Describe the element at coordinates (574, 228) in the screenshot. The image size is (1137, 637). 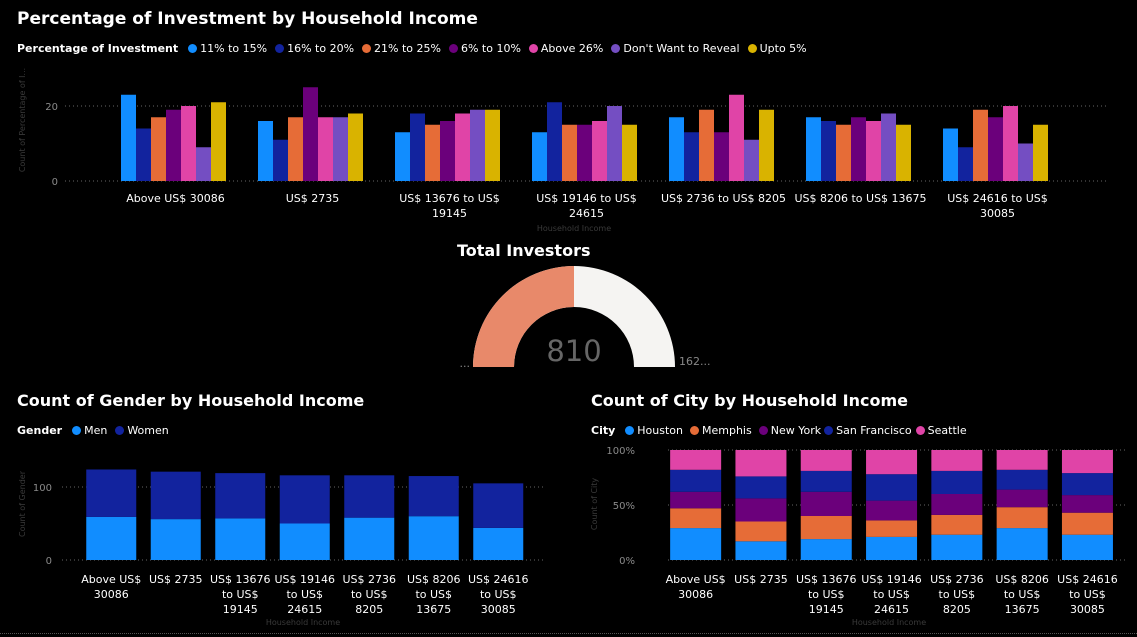
I see `investment-xlabel: Household Income` at that location.